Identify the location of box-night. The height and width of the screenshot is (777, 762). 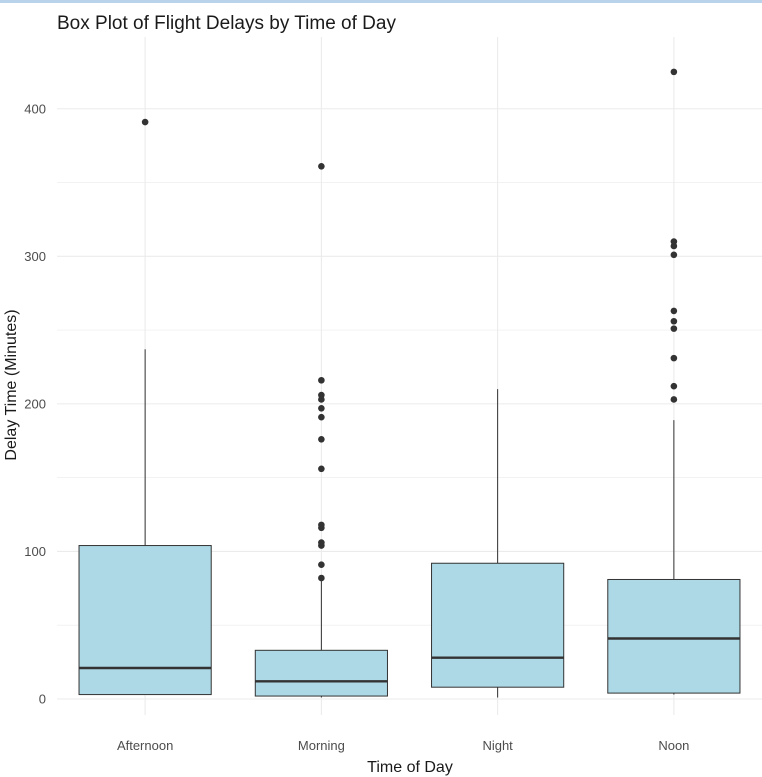
(498, 543).